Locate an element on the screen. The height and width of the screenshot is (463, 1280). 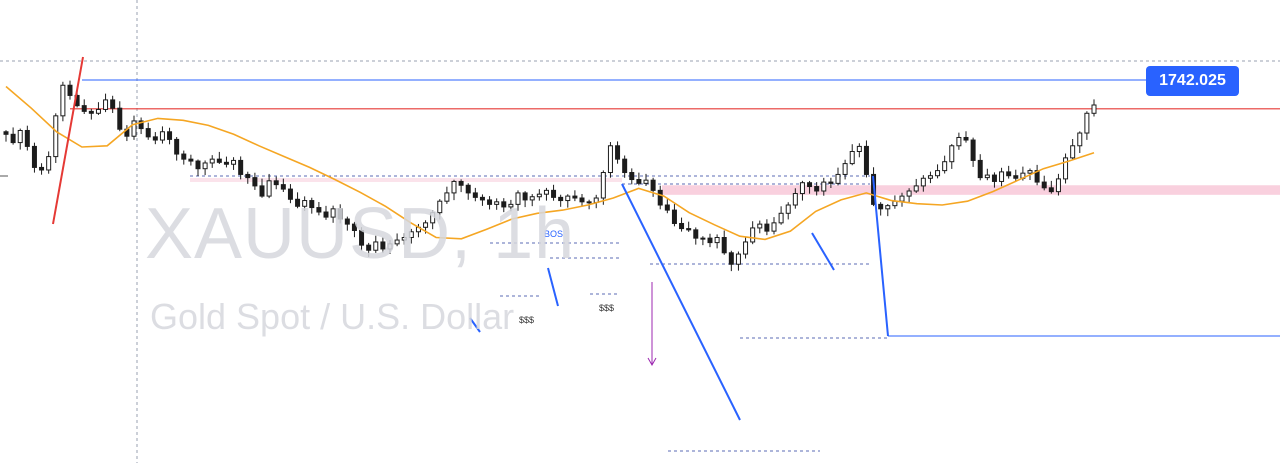
demand-zone-rect is located at coordinates (971, 190).